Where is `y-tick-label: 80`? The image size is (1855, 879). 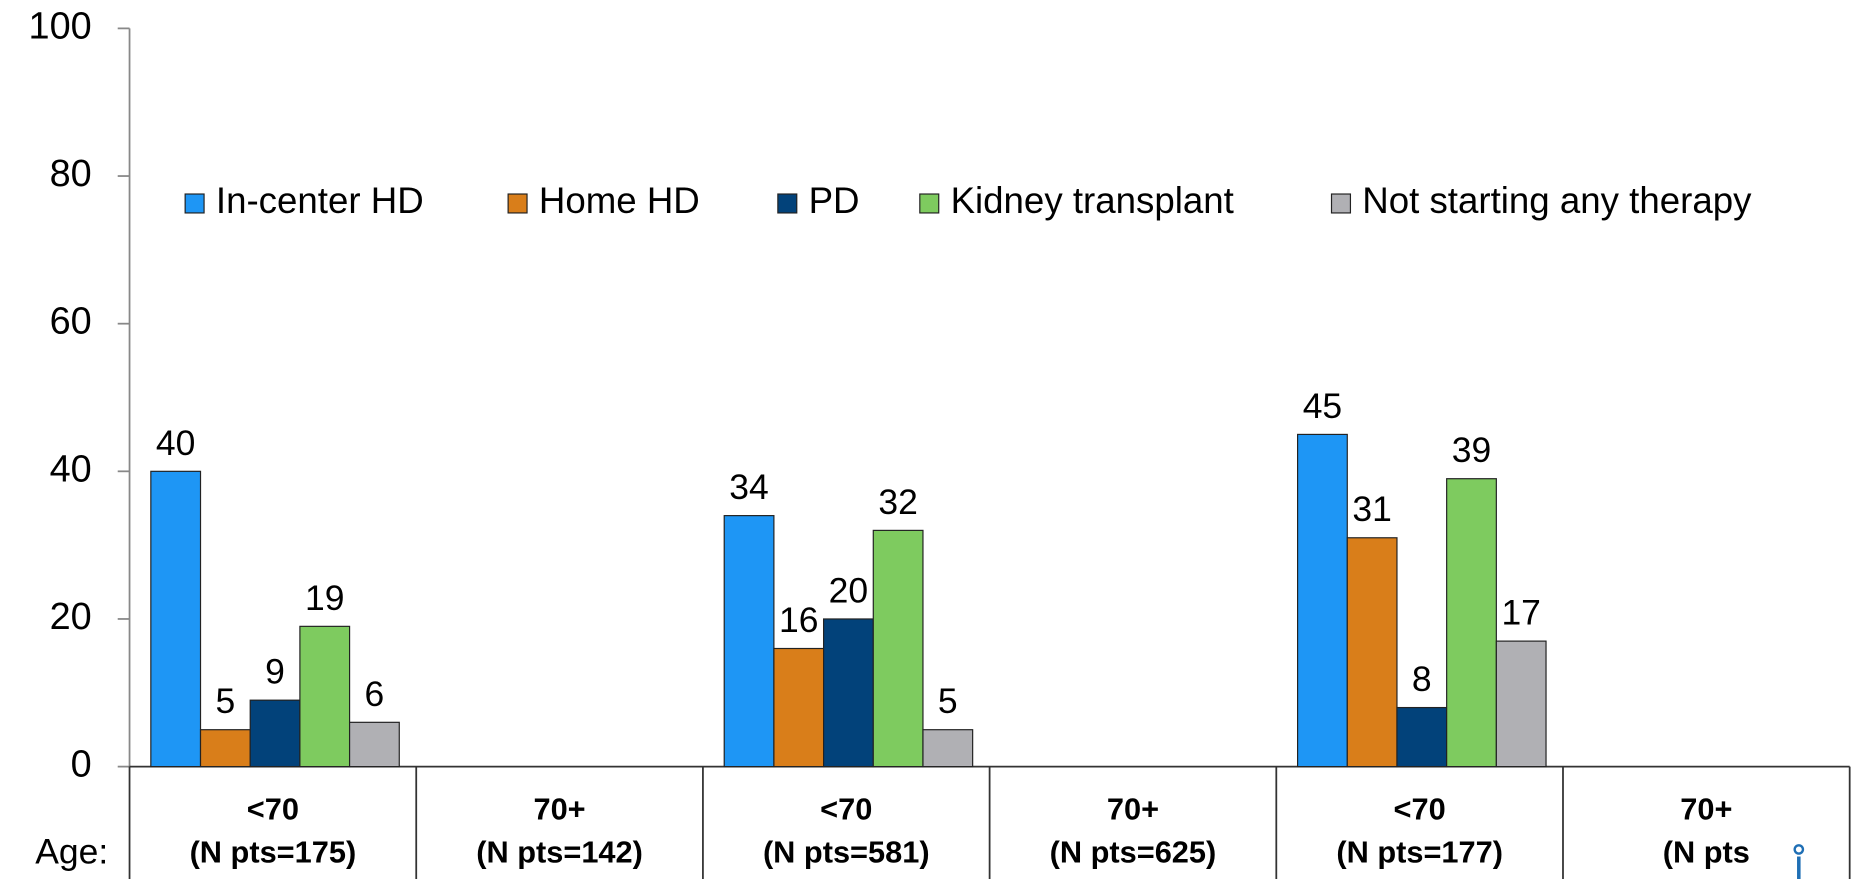
y-tick-label: 80 is located at coordinates (71, 174).